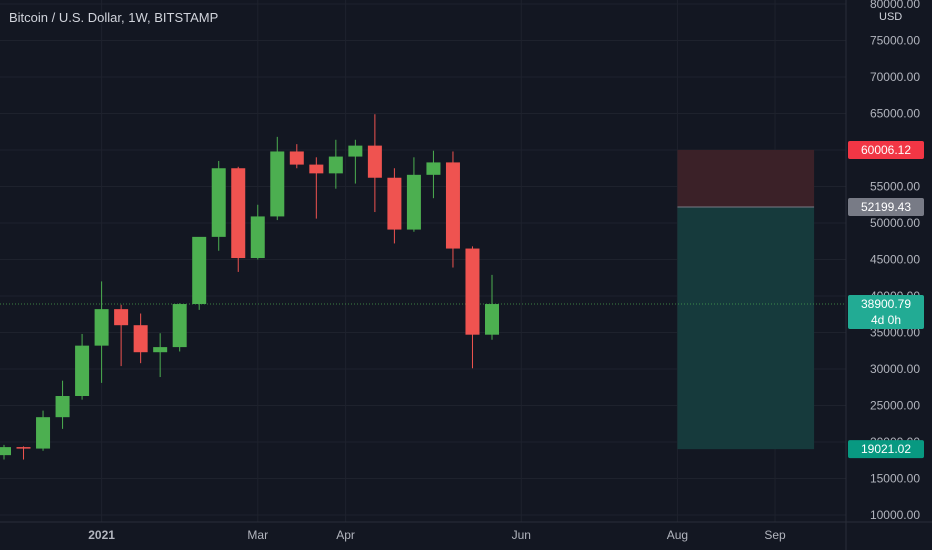 The width and height of the screenshot is (932, 550). I want to click on x-tick-label: Sep, so click(775, 535).